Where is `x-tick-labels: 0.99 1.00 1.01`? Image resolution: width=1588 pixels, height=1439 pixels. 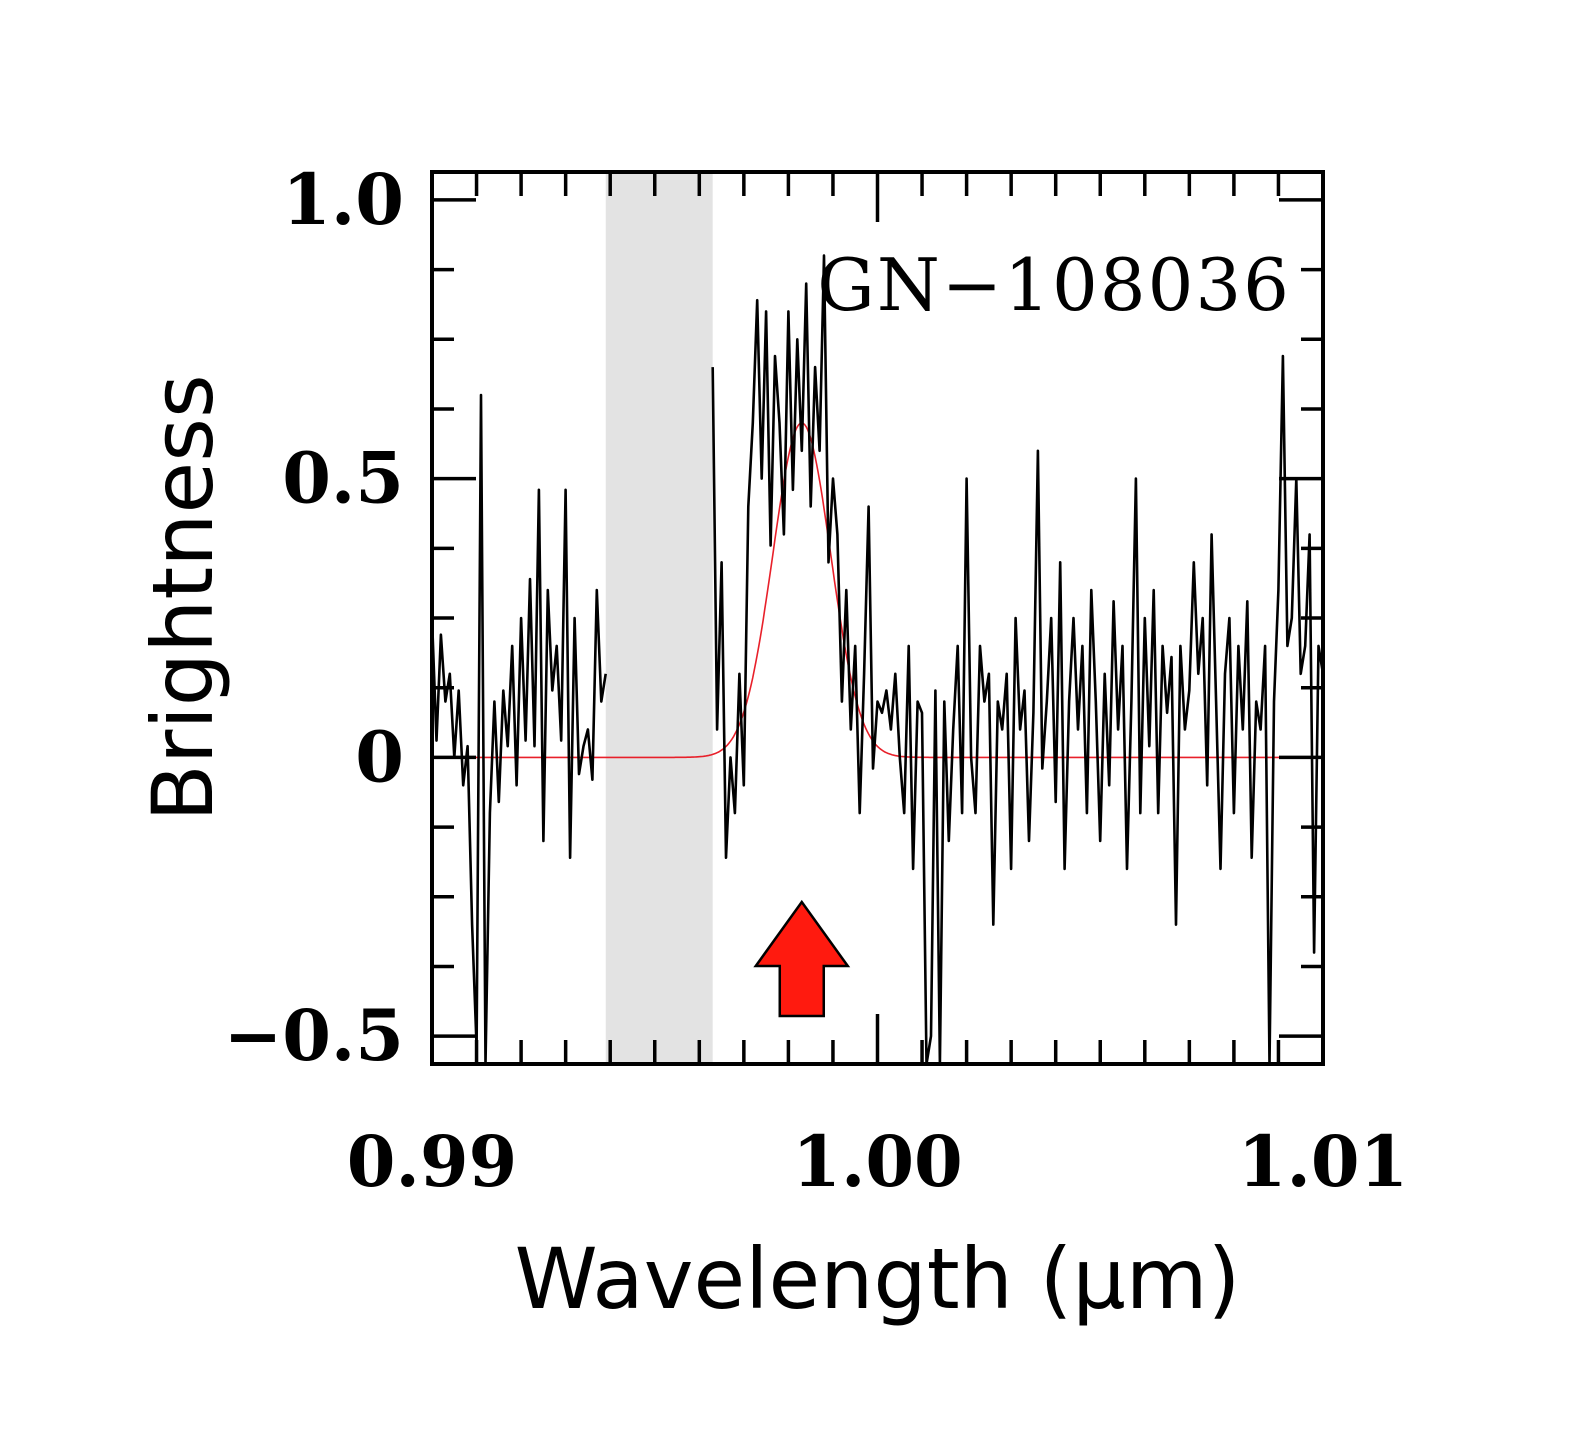 x-tick-labels: 0.99 1.00 1.01 is located at coordinates (878, 1161).